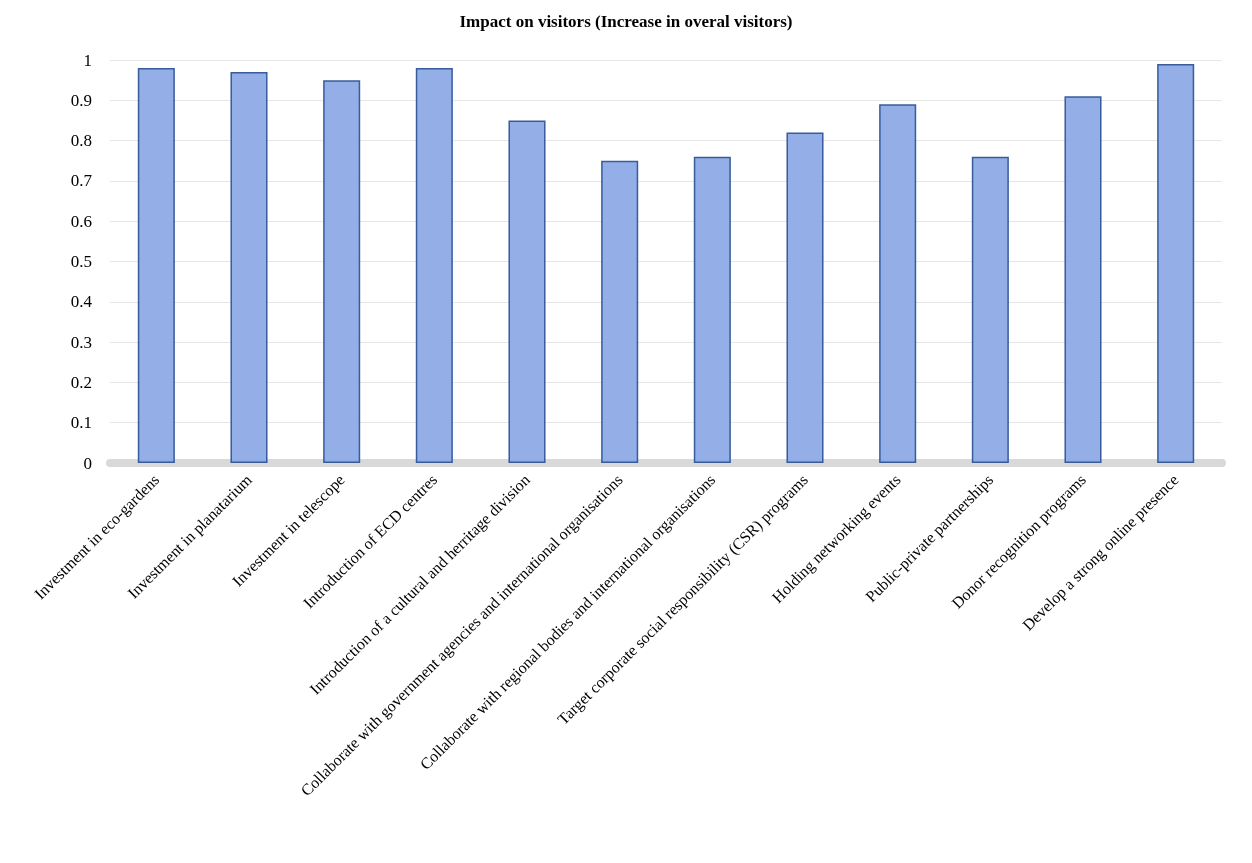  Describe the element at coordinates (81, 100) in the screenshot. I see `y-tick-label: 0.9` at that location.